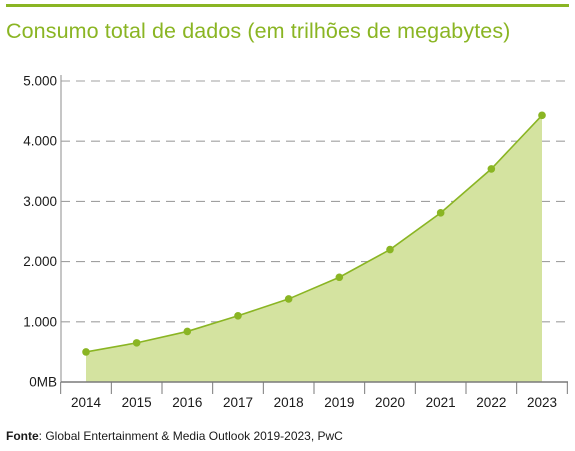 The height and width of the screenshot is (451, 575). Describe the element at coordinates (491, 402) in the screenshot. I see `x-tick-label: 2022` at that location.